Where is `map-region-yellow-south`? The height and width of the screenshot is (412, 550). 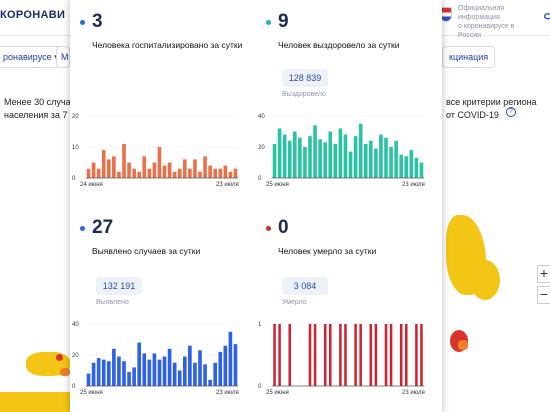 map-region-yellow-south is located at coordinates (35, 402).